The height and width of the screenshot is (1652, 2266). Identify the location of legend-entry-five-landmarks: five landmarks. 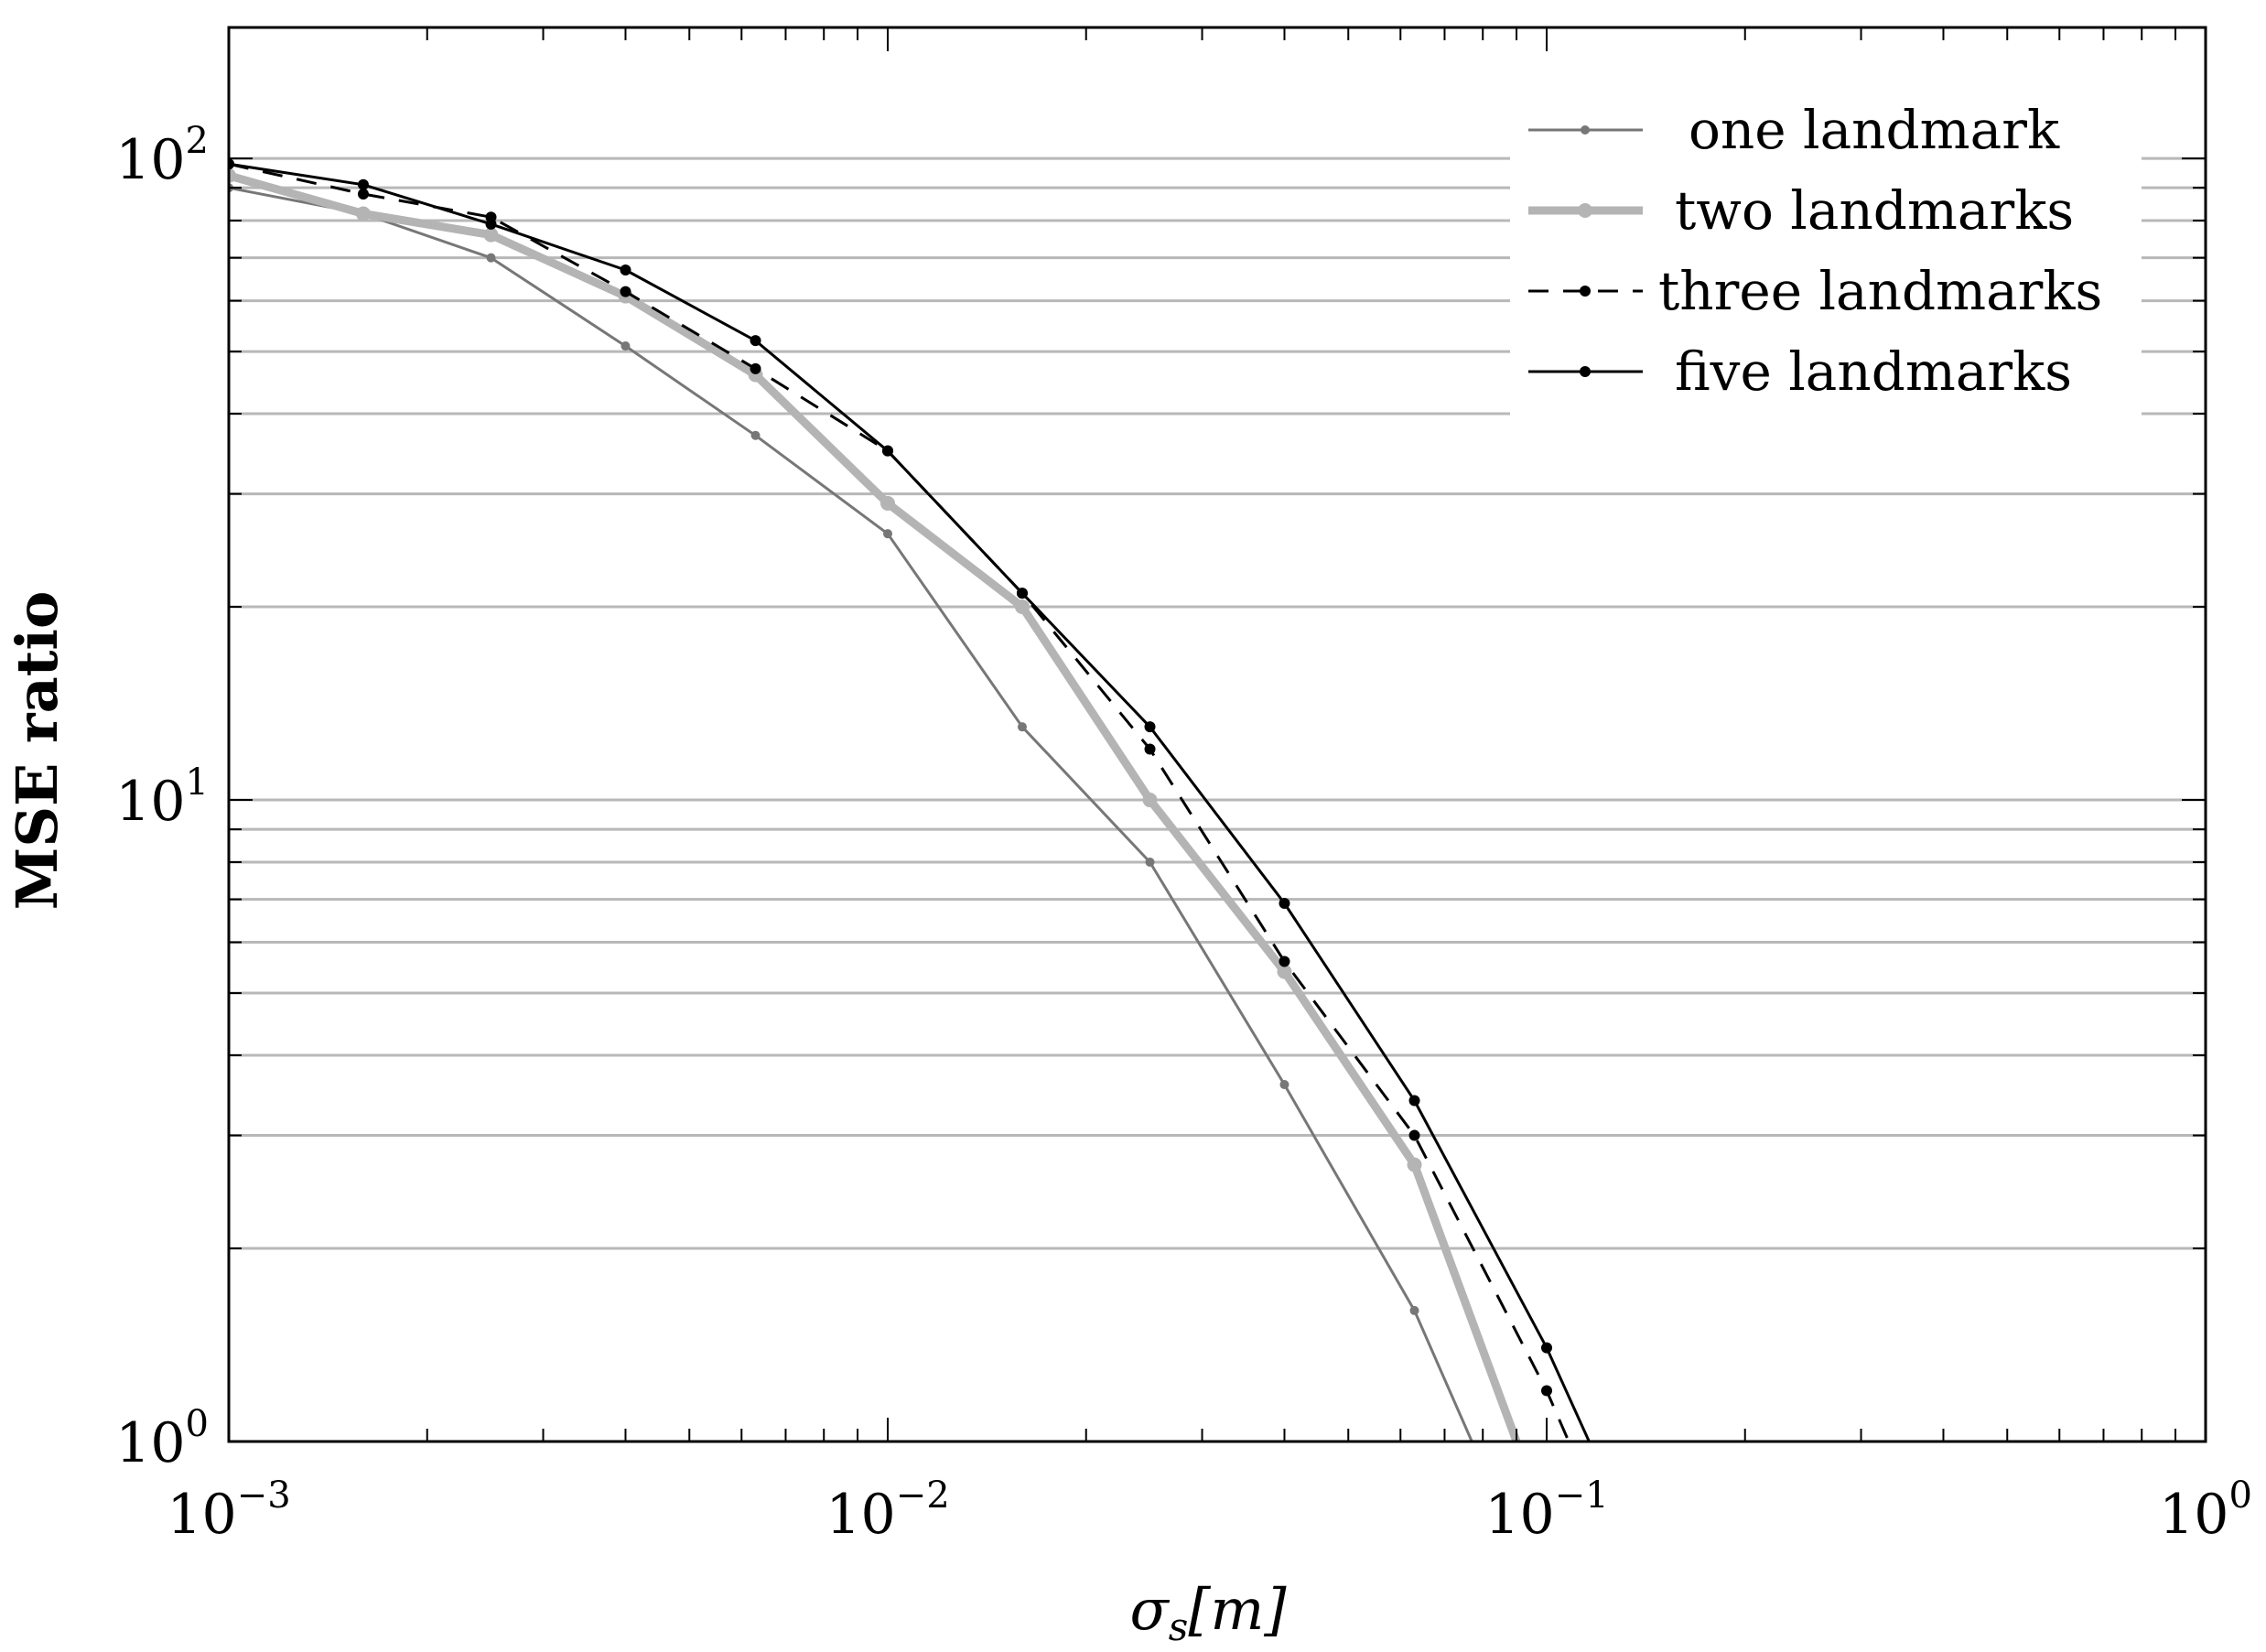
(1800, 371).